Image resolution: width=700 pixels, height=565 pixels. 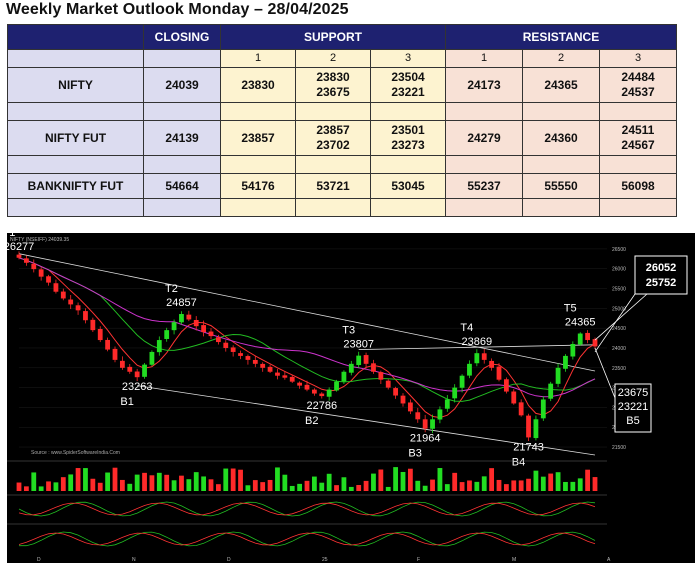 I want to click on x-tick-label: D, so click(x=229, y=560).